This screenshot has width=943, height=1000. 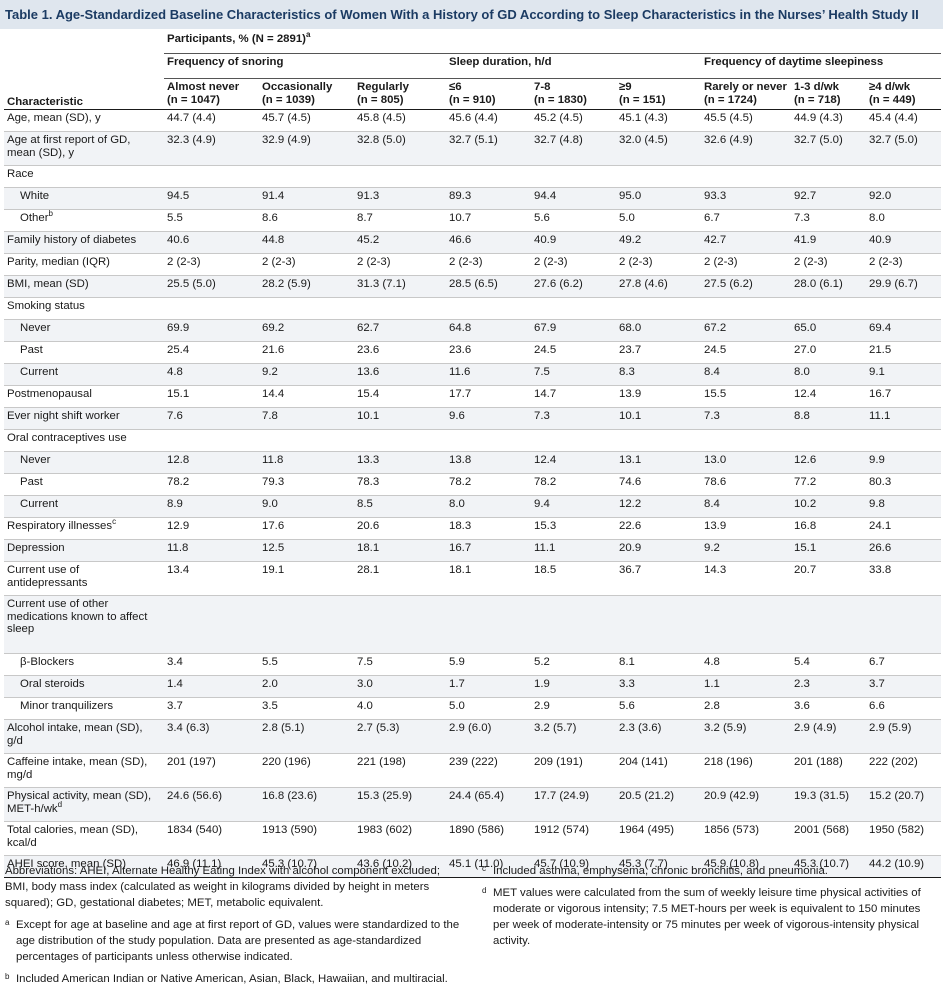 What do you see at coordinates (84, 736) in the screenshot?
I see `row-label: Alcohol intake, mean (SD), g/d` at bounding box center [84, 736].